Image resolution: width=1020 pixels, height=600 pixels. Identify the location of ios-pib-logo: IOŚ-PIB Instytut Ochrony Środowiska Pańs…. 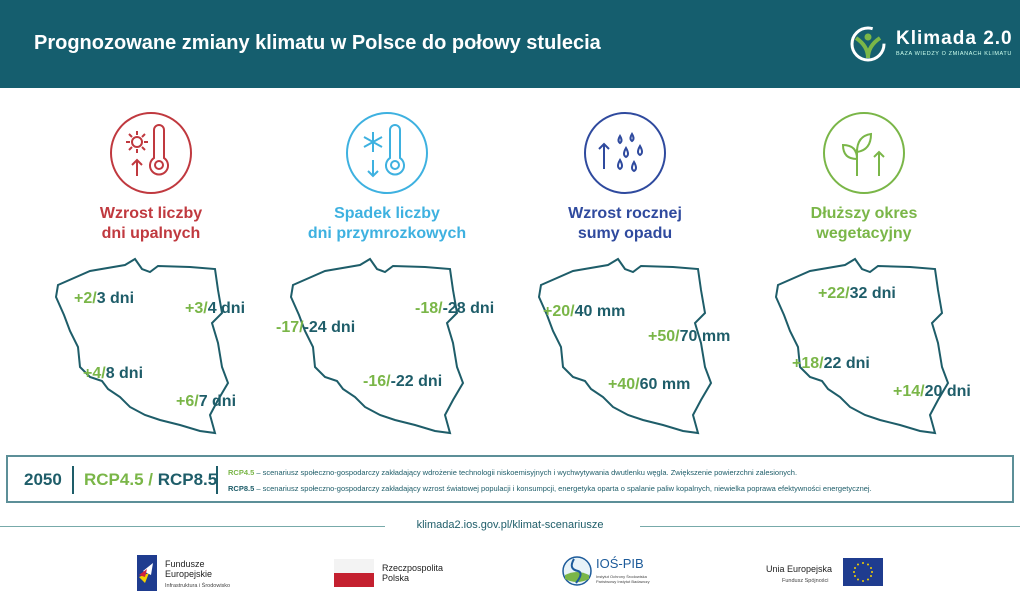
(617, 573).